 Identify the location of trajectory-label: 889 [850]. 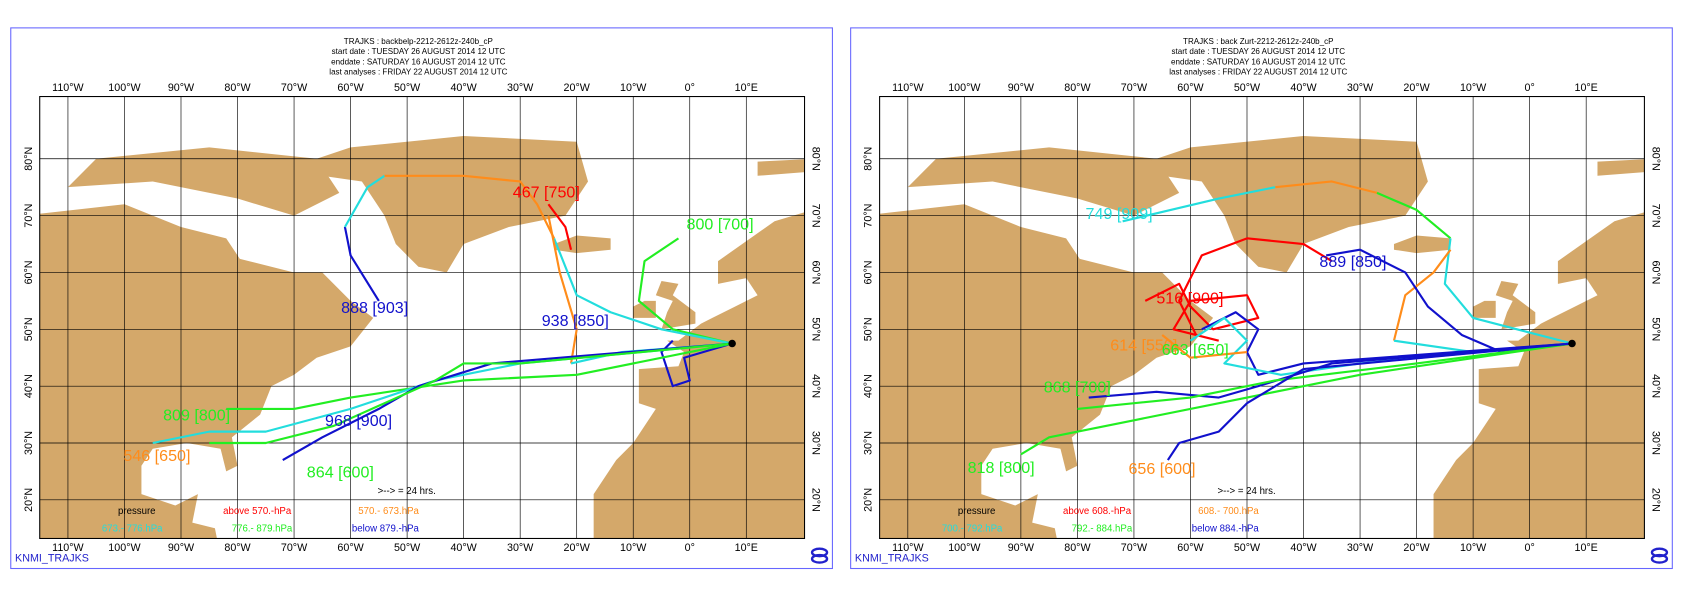
(1352, 262).